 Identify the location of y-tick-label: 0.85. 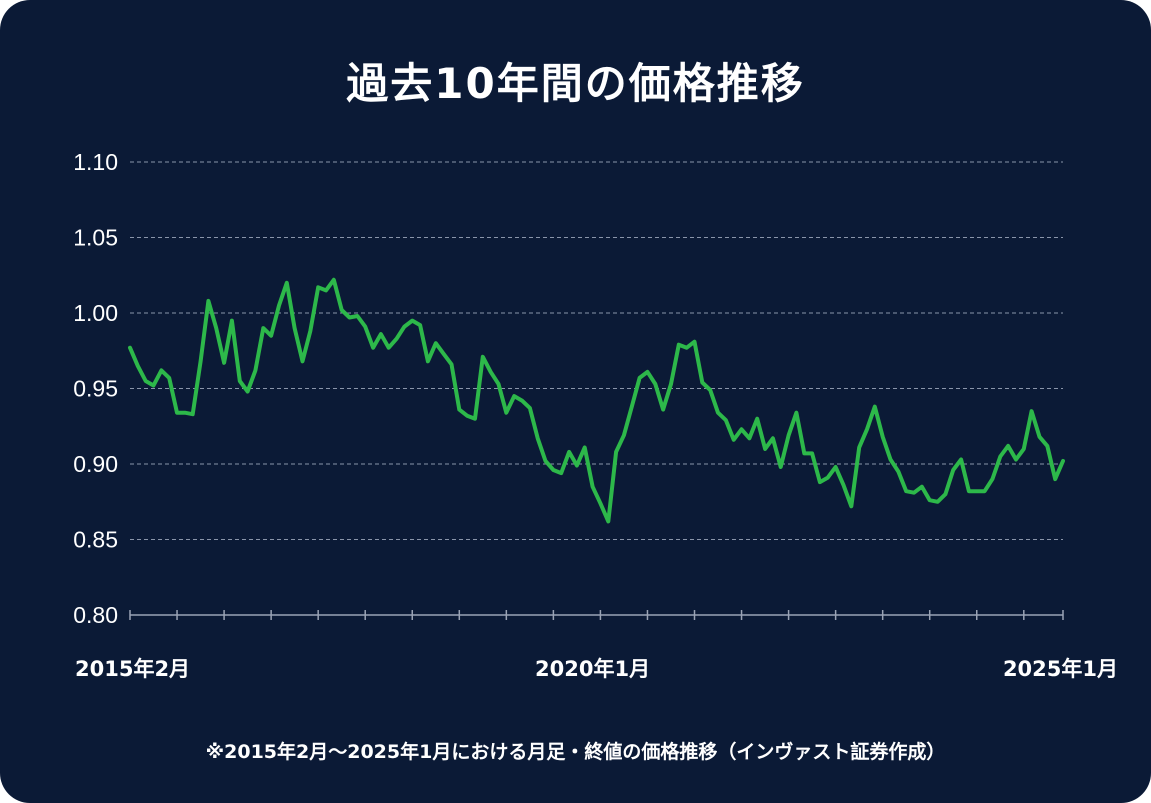
(95, 540).